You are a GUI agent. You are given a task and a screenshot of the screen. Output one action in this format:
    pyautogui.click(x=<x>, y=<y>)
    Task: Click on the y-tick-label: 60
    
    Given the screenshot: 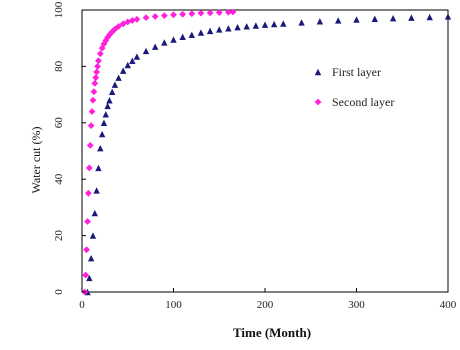 What is the action you would take?
    pyautogui.click(x=59, y=123)
    